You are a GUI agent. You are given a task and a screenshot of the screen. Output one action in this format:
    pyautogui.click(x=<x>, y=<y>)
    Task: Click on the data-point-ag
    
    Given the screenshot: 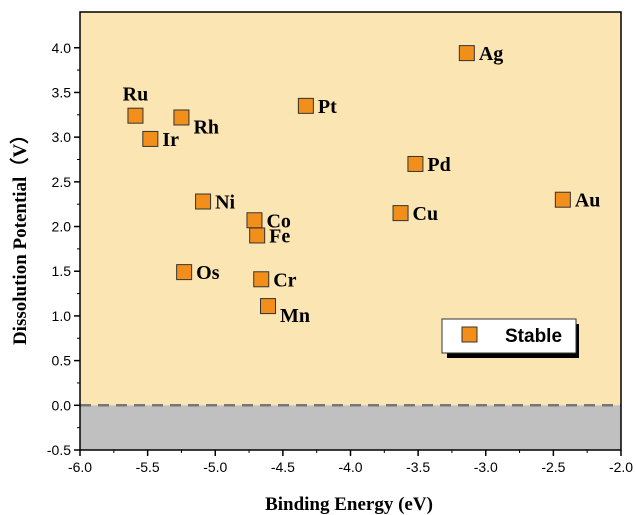 What is the action you would take?
    pyautogui.click(x=466, y=53)
    